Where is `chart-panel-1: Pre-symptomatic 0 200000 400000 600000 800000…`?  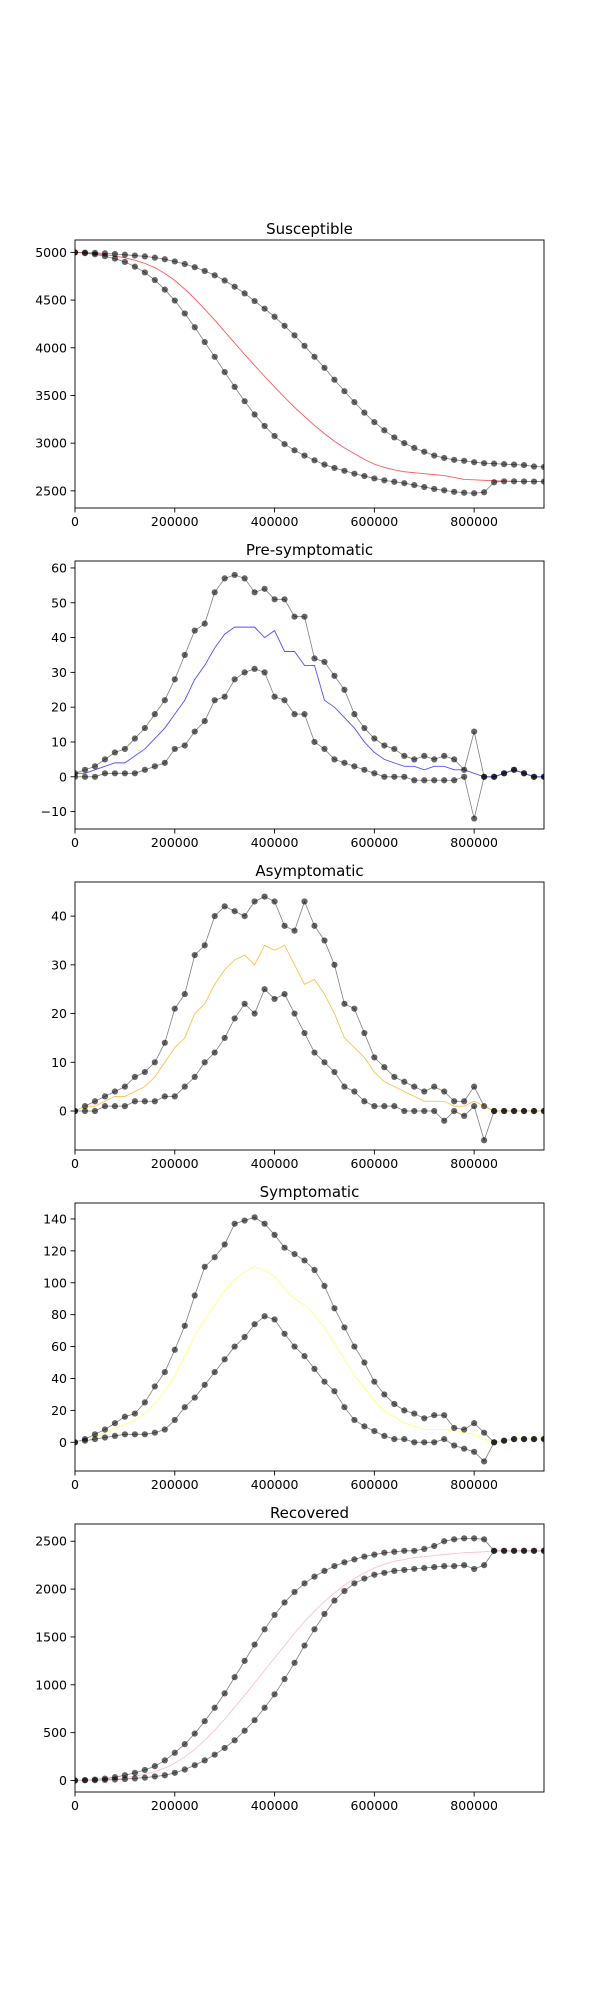 chart-panel-1: Pre-symptomatic 0 200000 400000 600000 800000… is located at coordinates (293, 695).